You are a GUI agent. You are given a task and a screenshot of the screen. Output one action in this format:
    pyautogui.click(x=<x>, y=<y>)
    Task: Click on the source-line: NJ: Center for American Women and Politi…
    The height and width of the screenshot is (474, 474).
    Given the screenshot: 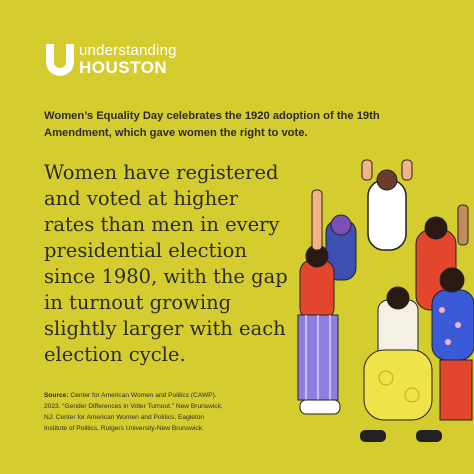 What is the action you would take?
    pyautogui.click(x=124, y=417)
    